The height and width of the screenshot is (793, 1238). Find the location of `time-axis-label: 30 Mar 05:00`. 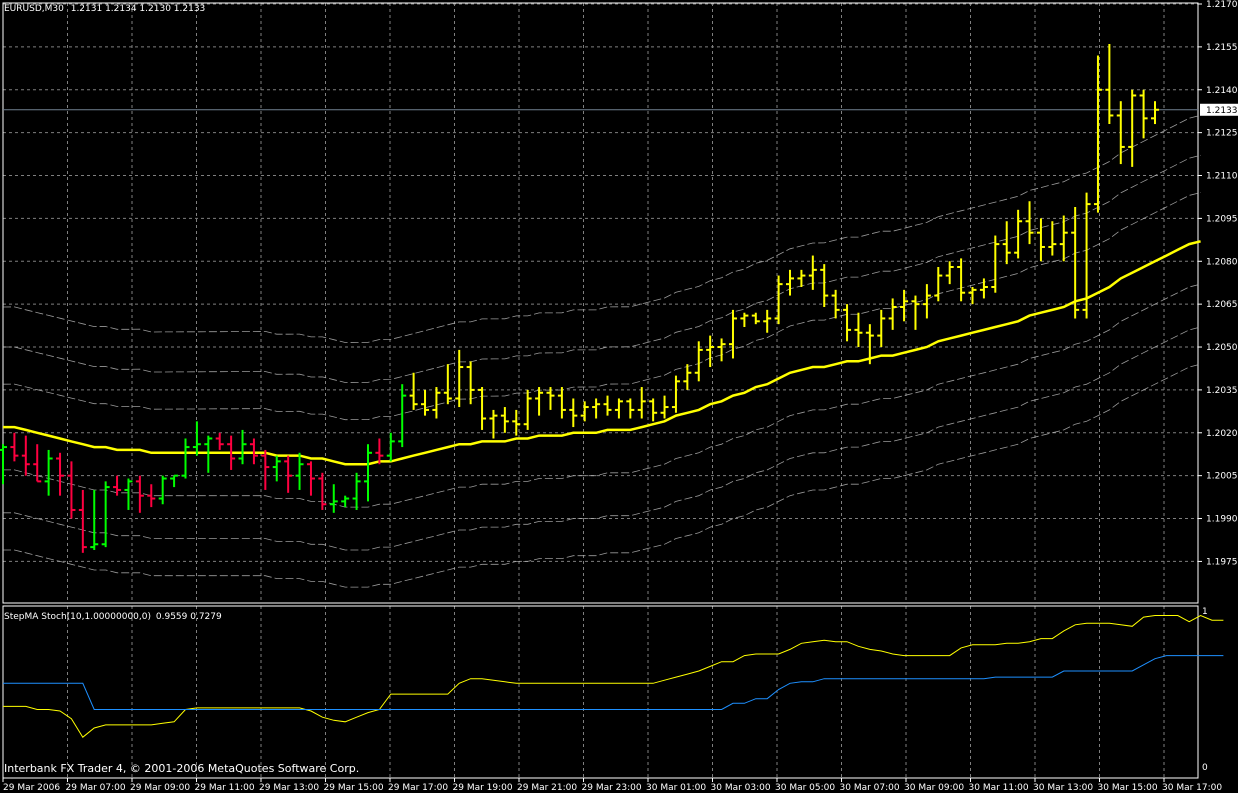

time-axis-label: 30 Mar 05:00 is located at coordinates (805, 788).